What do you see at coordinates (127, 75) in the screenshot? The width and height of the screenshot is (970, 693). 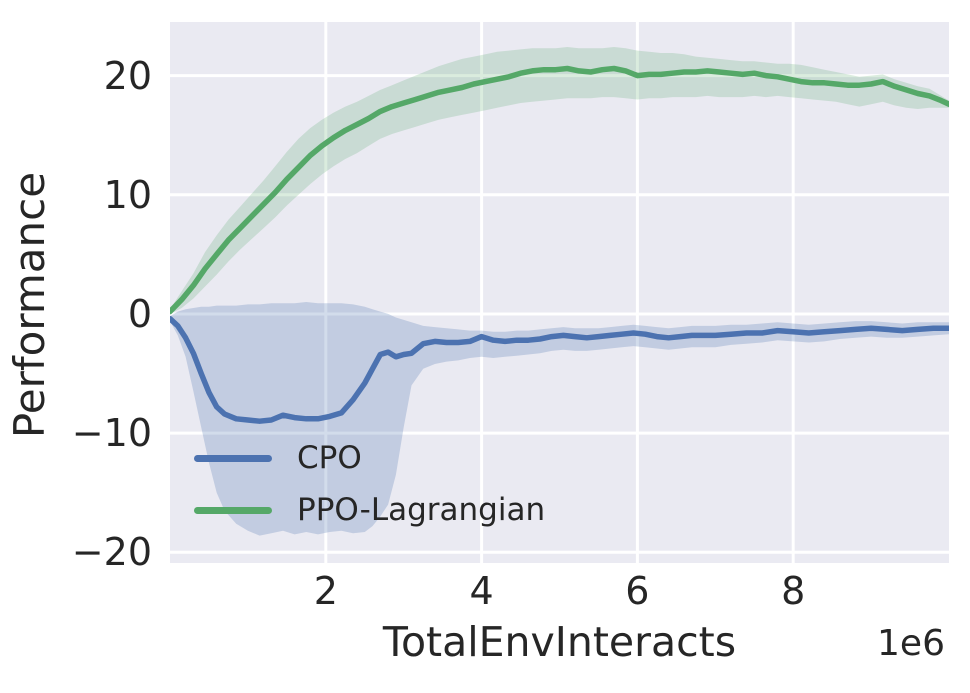 I see `y-tick-label: 20` at bounding box center [127, 75].